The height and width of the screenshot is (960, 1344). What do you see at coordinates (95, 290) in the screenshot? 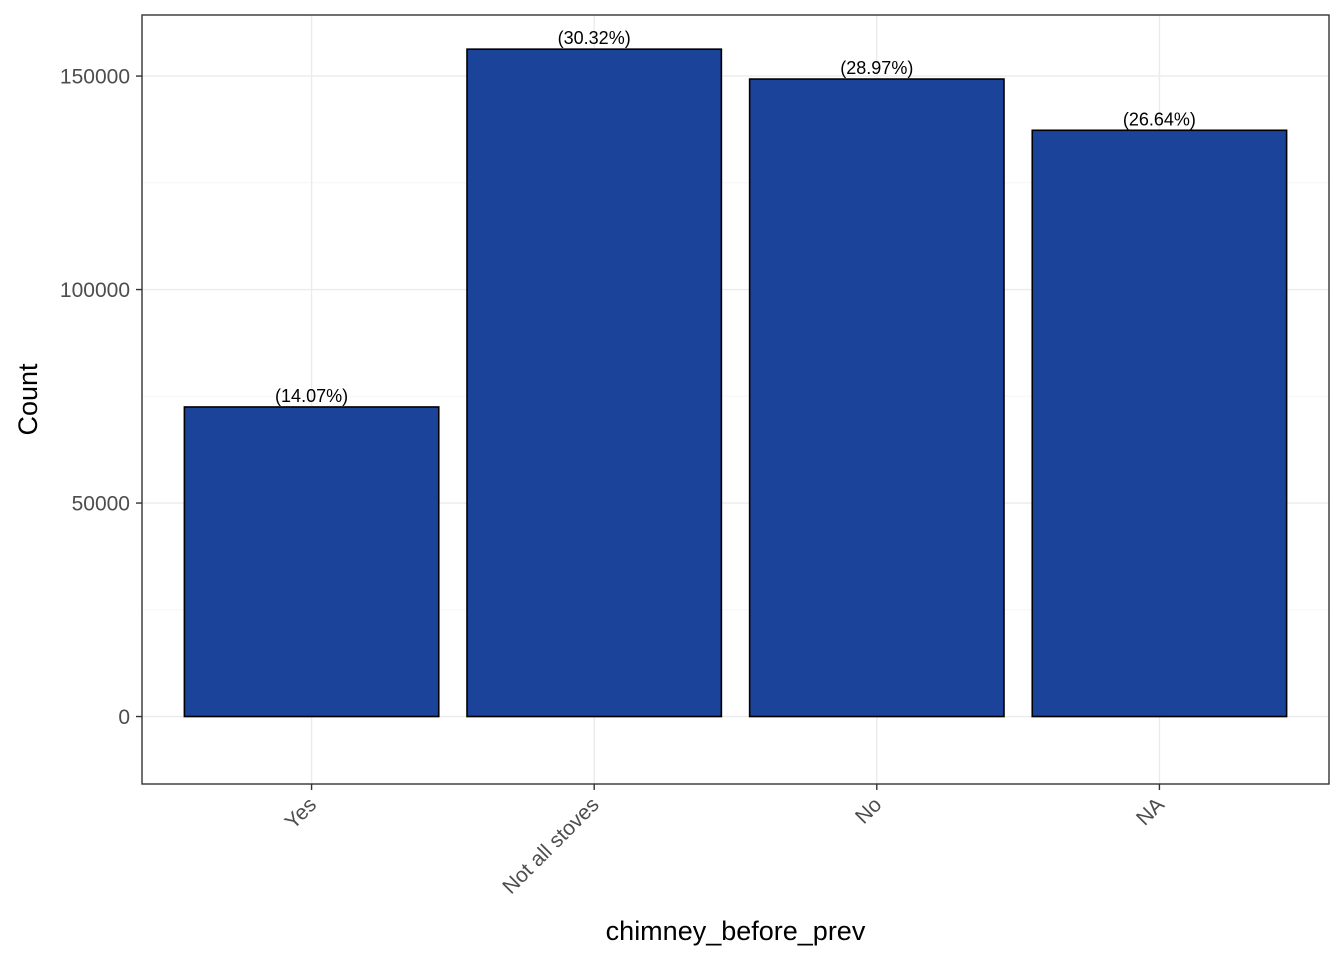
I see `y-tick-label: 100000` at bounding box center [95, 290].